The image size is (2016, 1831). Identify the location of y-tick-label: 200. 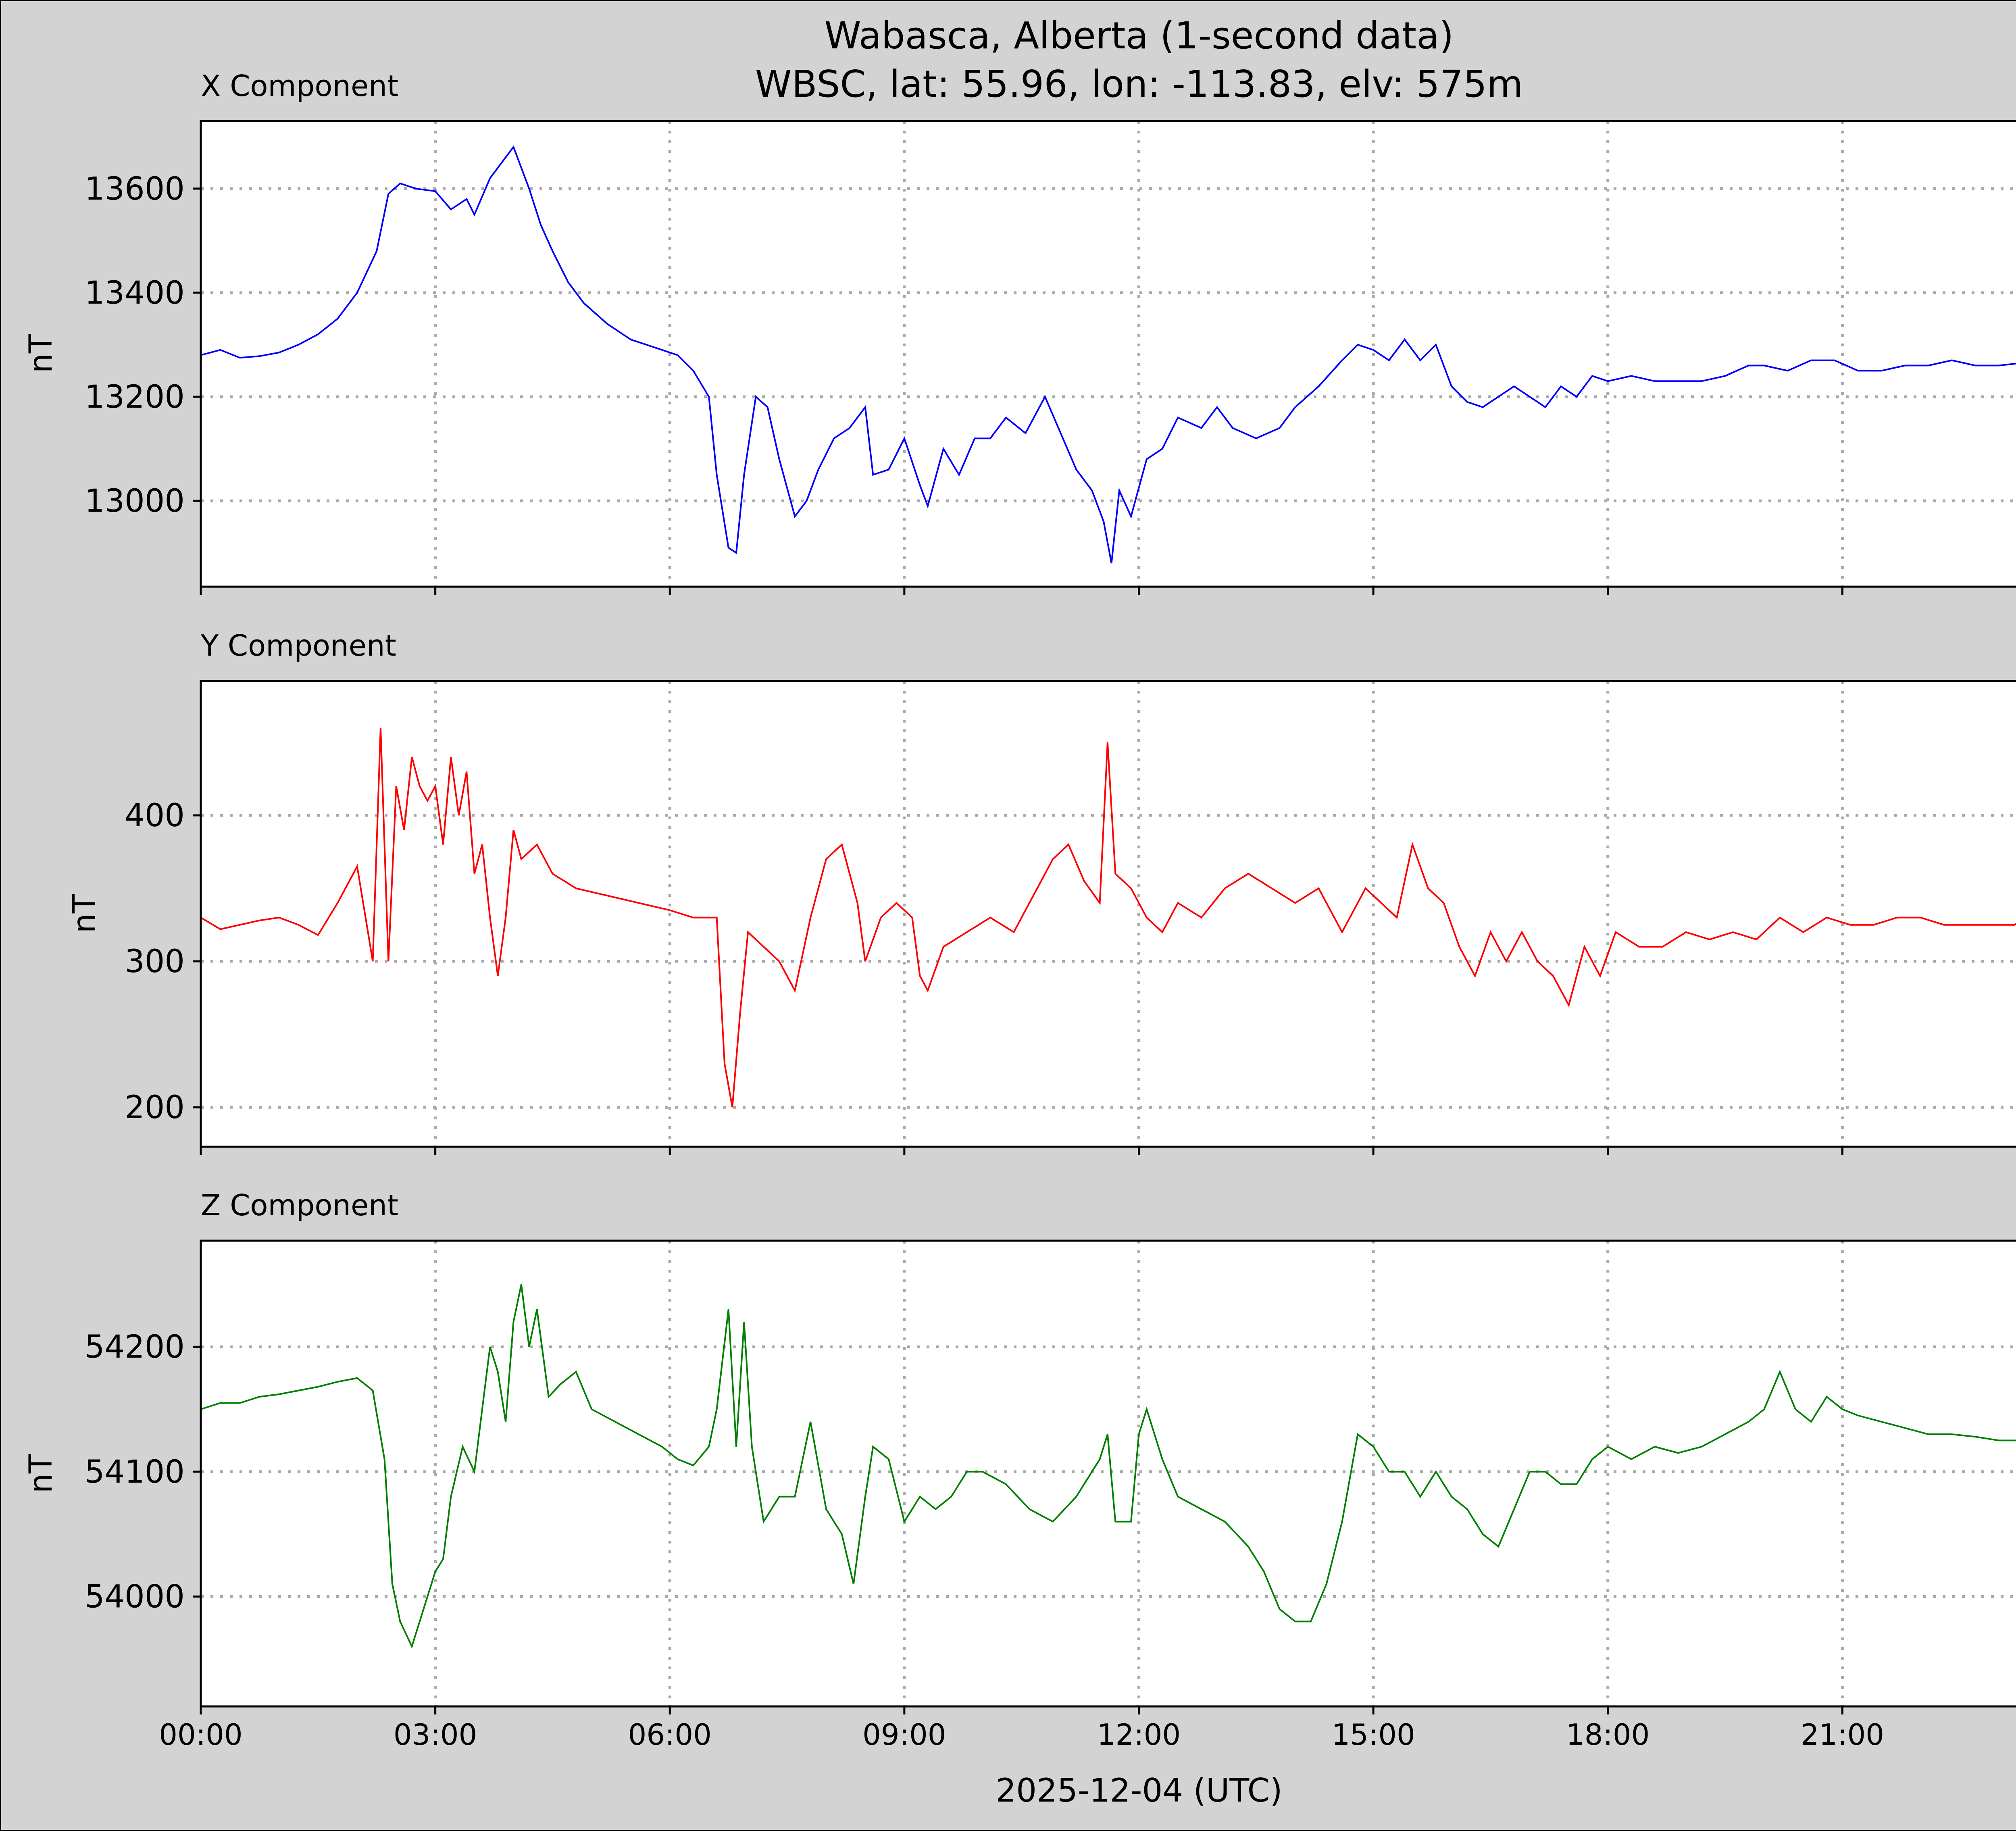
(155, 1107).